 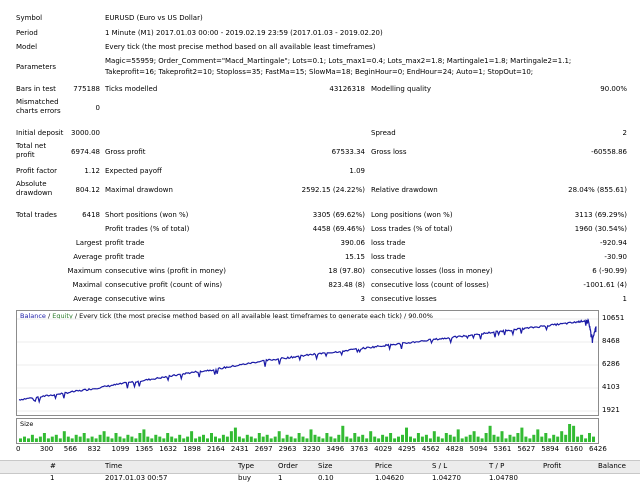 What do you see at coordinates (164, 285) in the screenshot?
I see `label-maximal-profit: consecutive profit (count of wins)` at bounding box center [164, 285].